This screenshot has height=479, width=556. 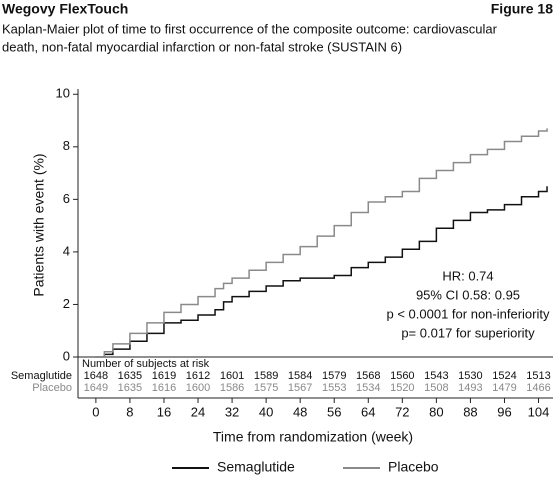 I want to click on y-tick-label: 2, so click(x=66, y=303).